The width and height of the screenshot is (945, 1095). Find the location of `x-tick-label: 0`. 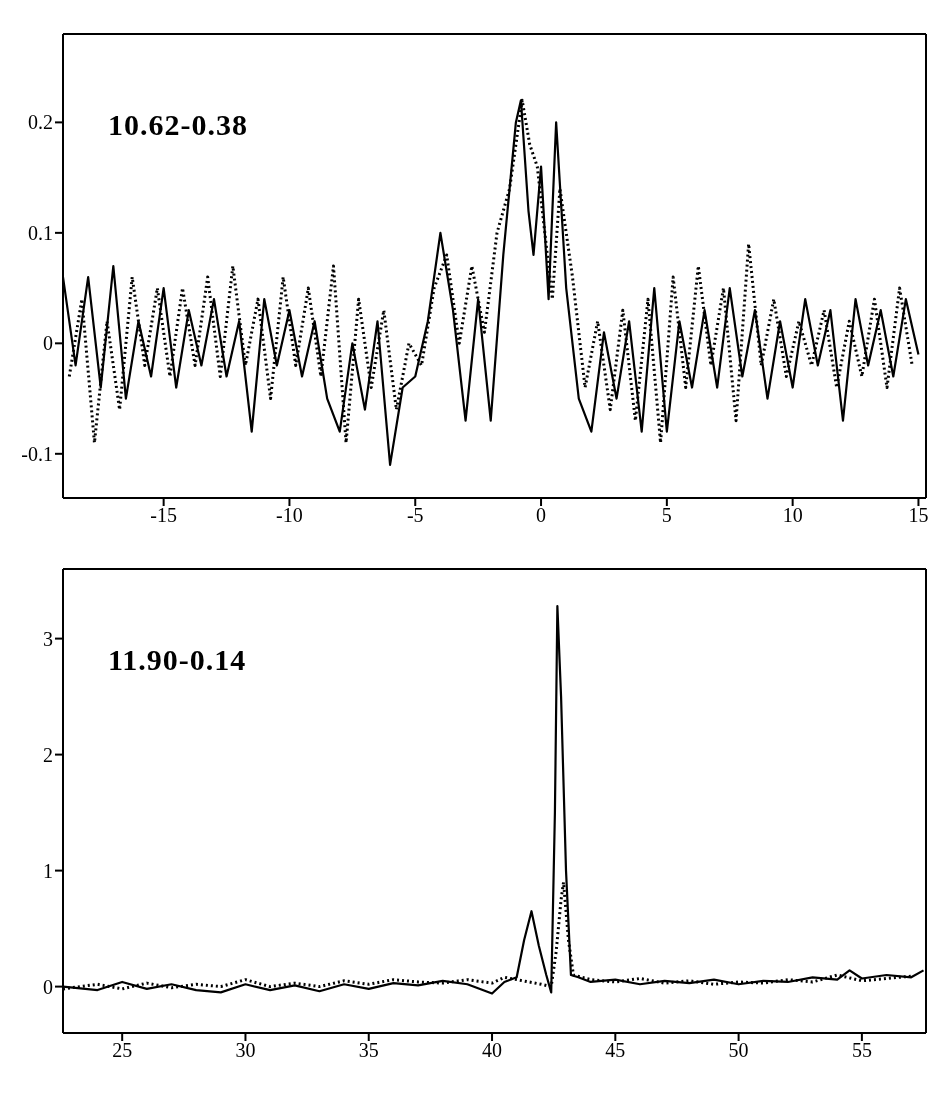

x-tick-label: 0 is located at coordinates (541, 515).